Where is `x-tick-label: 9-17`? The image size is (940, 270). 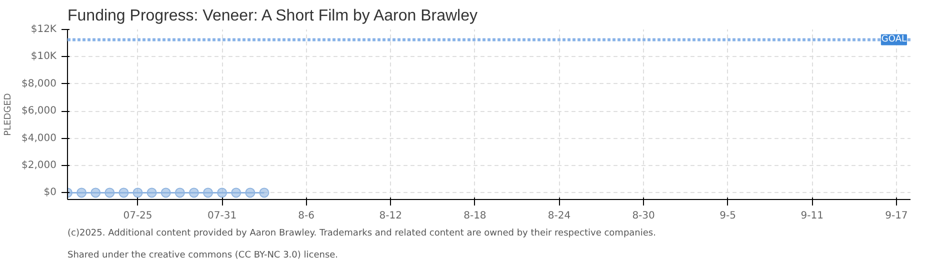
x-tick-label: 9-17 is located at coordinates (896, 216).